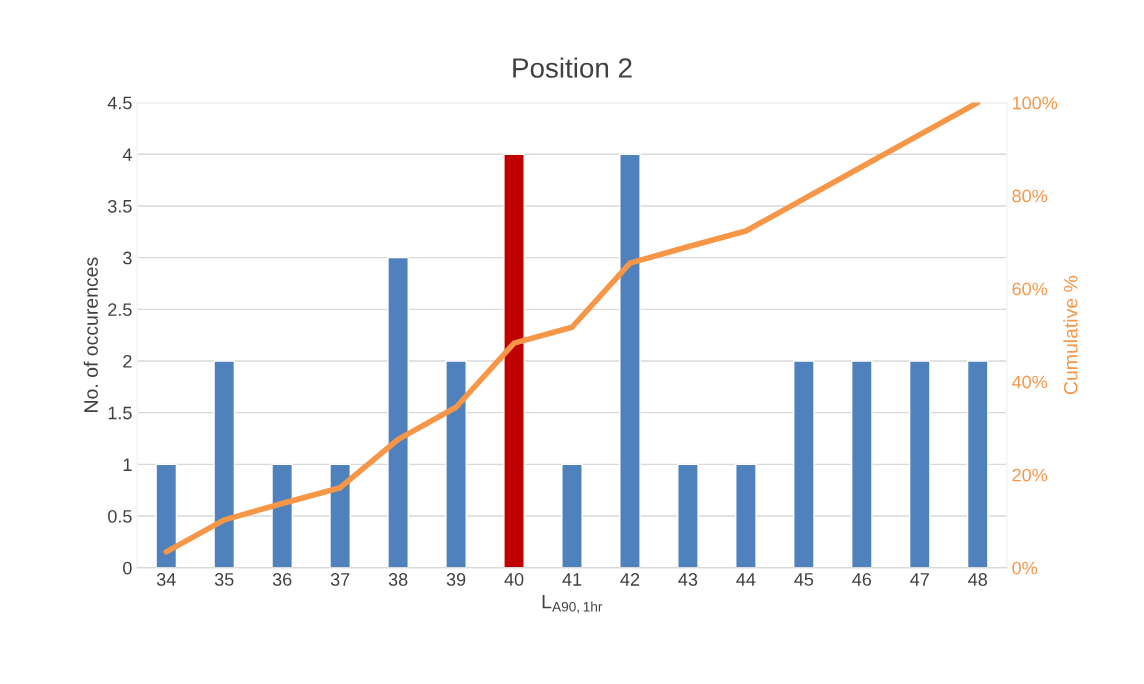 This screenshot has height=684, width=1144. I want to click on y-tick-label: 3, so click(127, 258).